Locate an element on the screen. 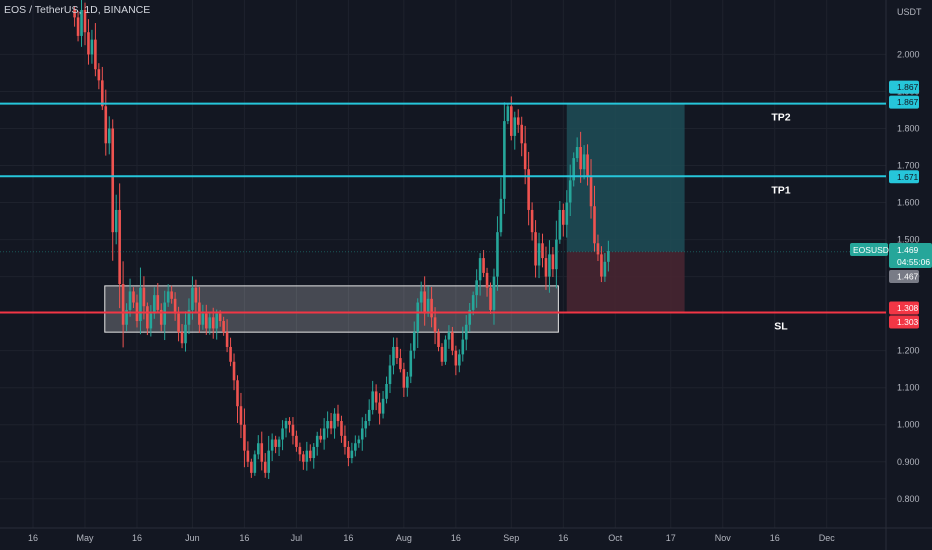 The height and width of the screenshot is (550, 932). price-tick-label: 1.800 is located at coordinates (908, 128).